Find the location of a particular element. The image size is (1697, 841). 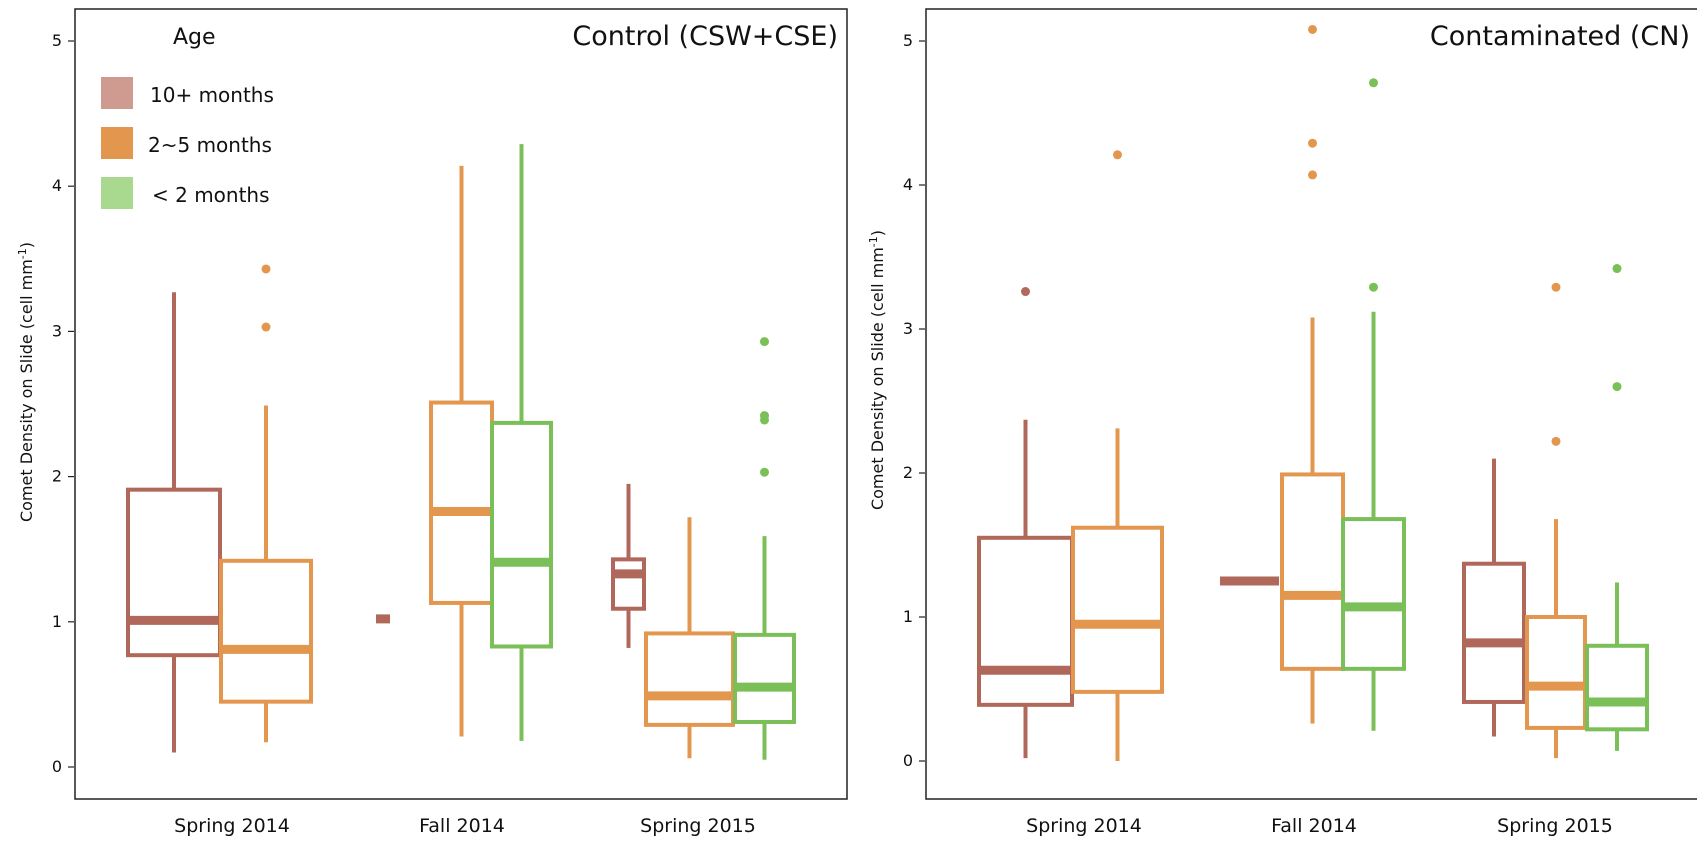

legend: Age 10+ months 2~5 months < 2 months is located at coordinates (187, 117).